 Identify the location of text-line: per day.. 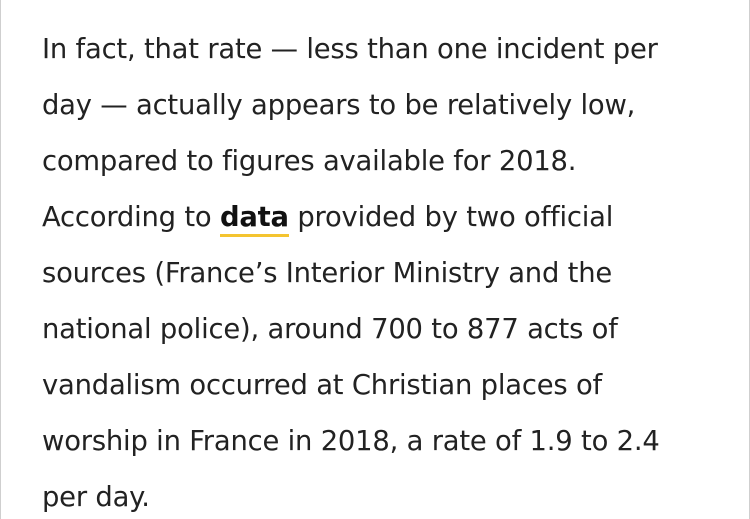
(96, 497).